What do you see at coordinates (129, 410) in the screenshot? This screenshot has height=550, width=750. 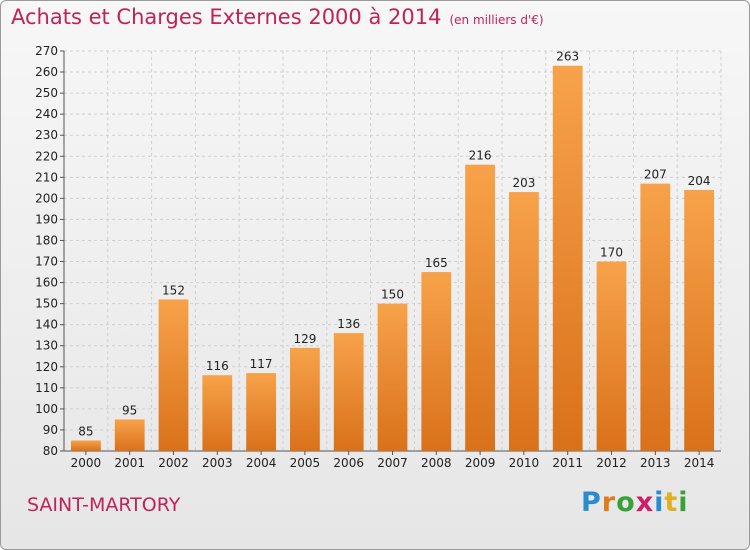 I see `value-label-2001: 95` at bounding box center [129, 410].